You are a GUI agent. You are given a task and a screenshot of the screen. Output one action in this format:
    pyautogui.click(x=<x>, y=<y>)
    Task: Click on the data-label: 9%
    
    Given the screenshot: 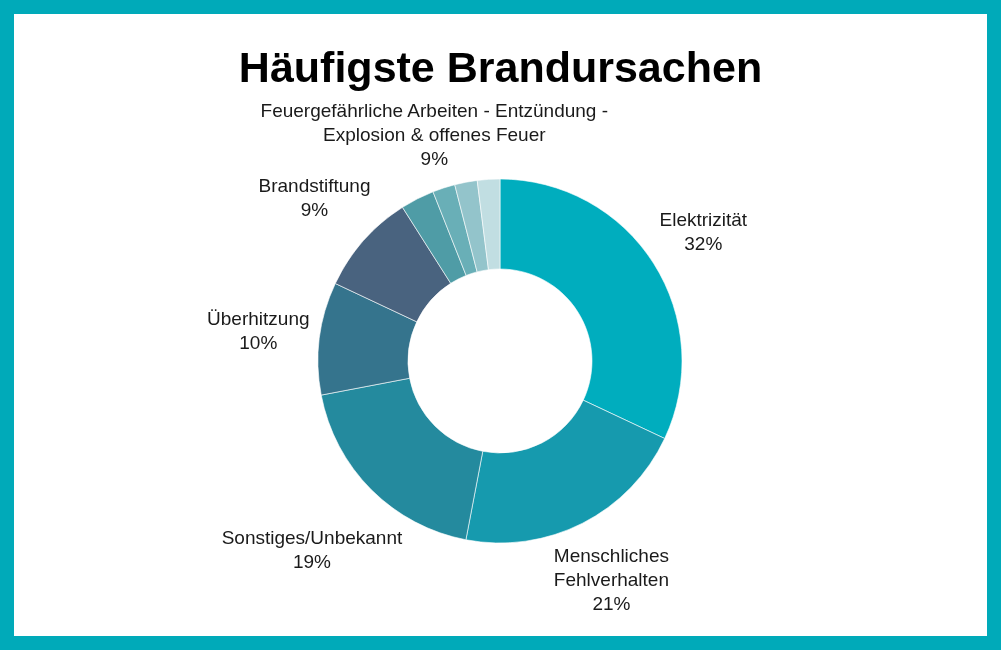 What is the action you would take?
    pyautogui.click(x=314, y=209)
    